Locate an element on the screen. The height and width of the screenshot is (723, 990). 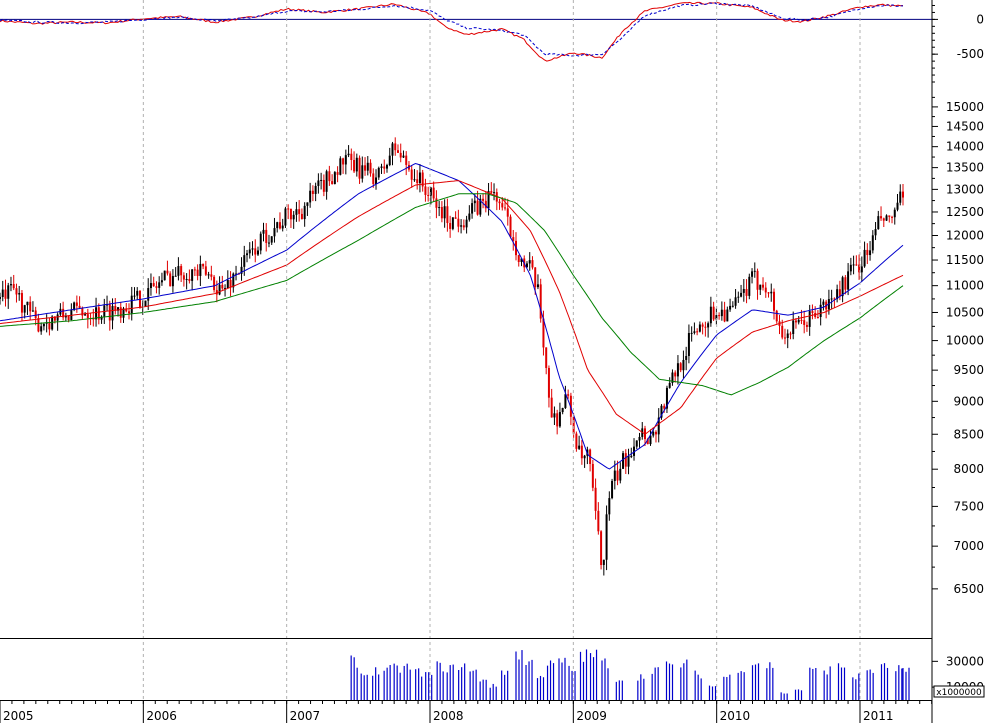
price-tick-label: 9500 is located at coordinates (968, 370).